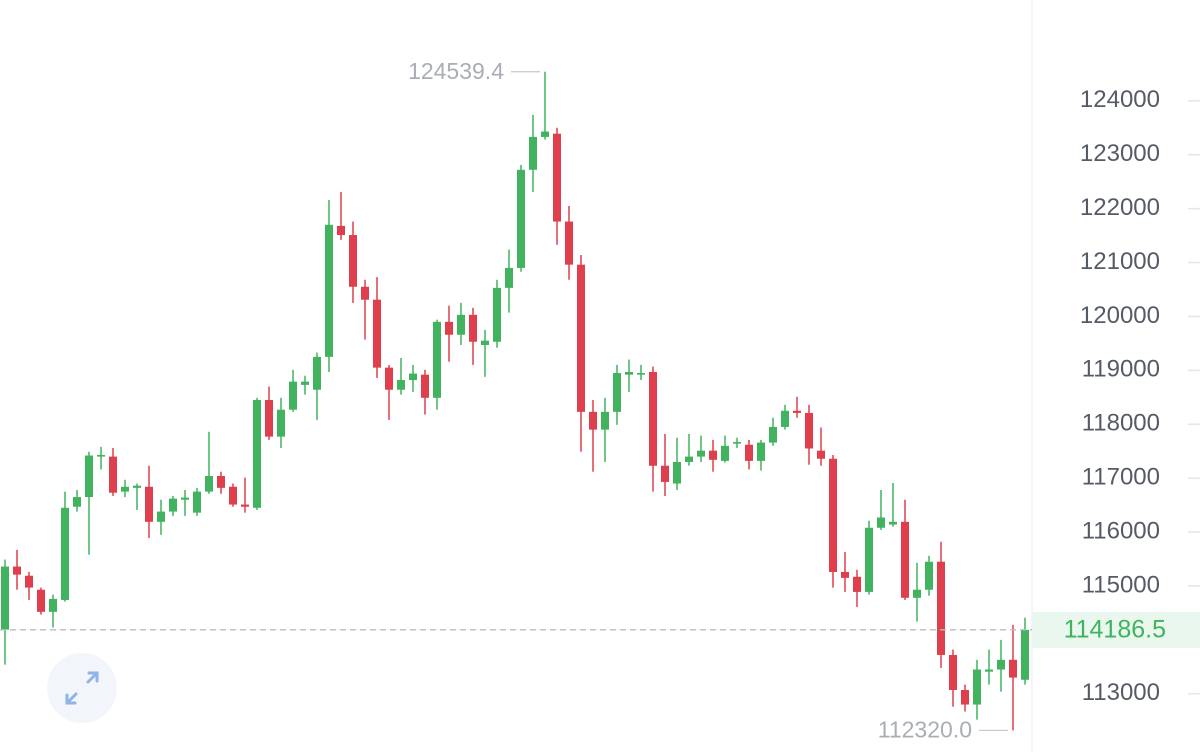  I want to click on y-tick-label: 115000, so click(1121, 584).